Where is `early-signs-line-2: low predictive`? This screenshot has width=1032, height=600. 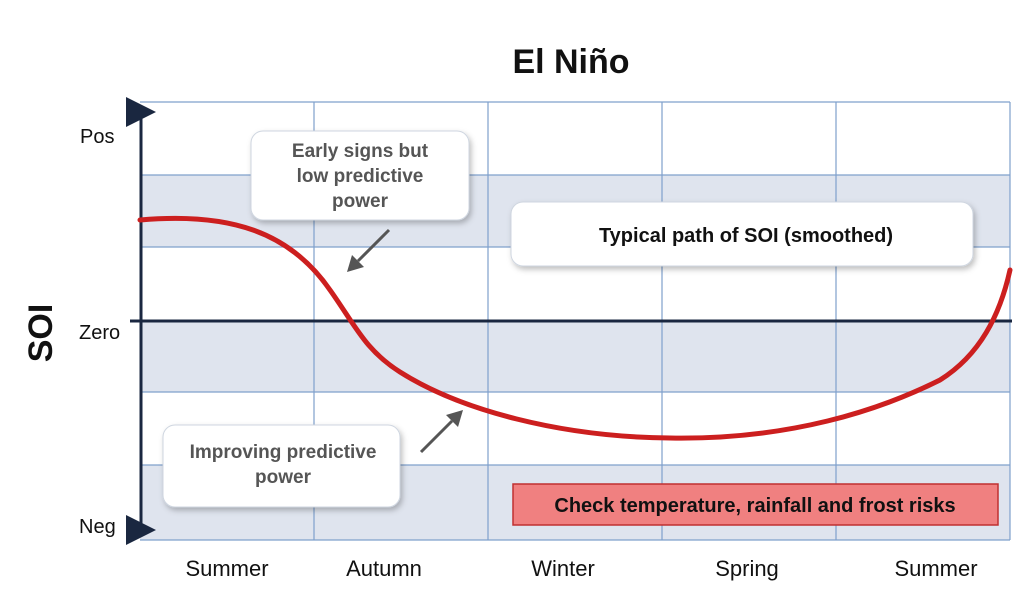 early-signs-line-2: low predictive is located at coordinates (360, 176).